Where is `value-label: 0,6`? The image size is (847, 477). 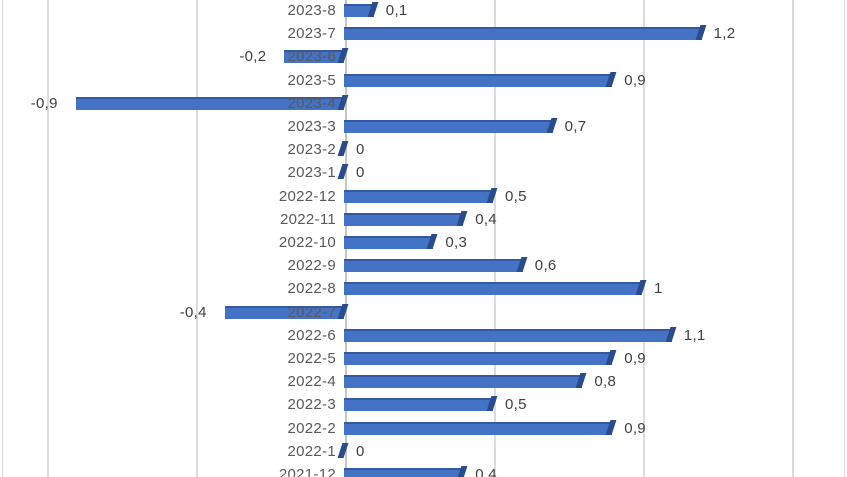 value-label: 0,6 is located at coordinates (545, 266).